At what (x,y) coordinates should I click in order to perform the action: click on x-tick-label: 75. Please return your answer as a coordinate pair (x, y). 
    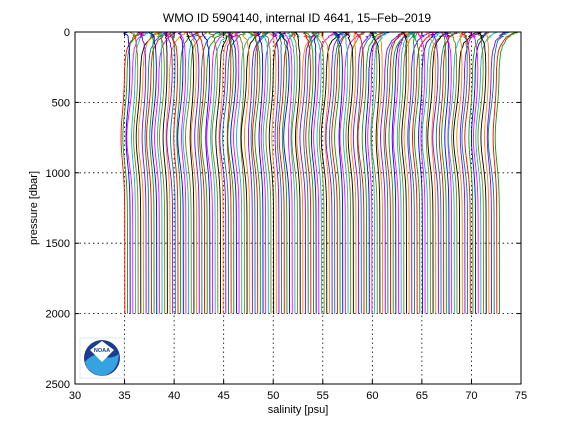
    Looking at the image, I should click on (521, 396).